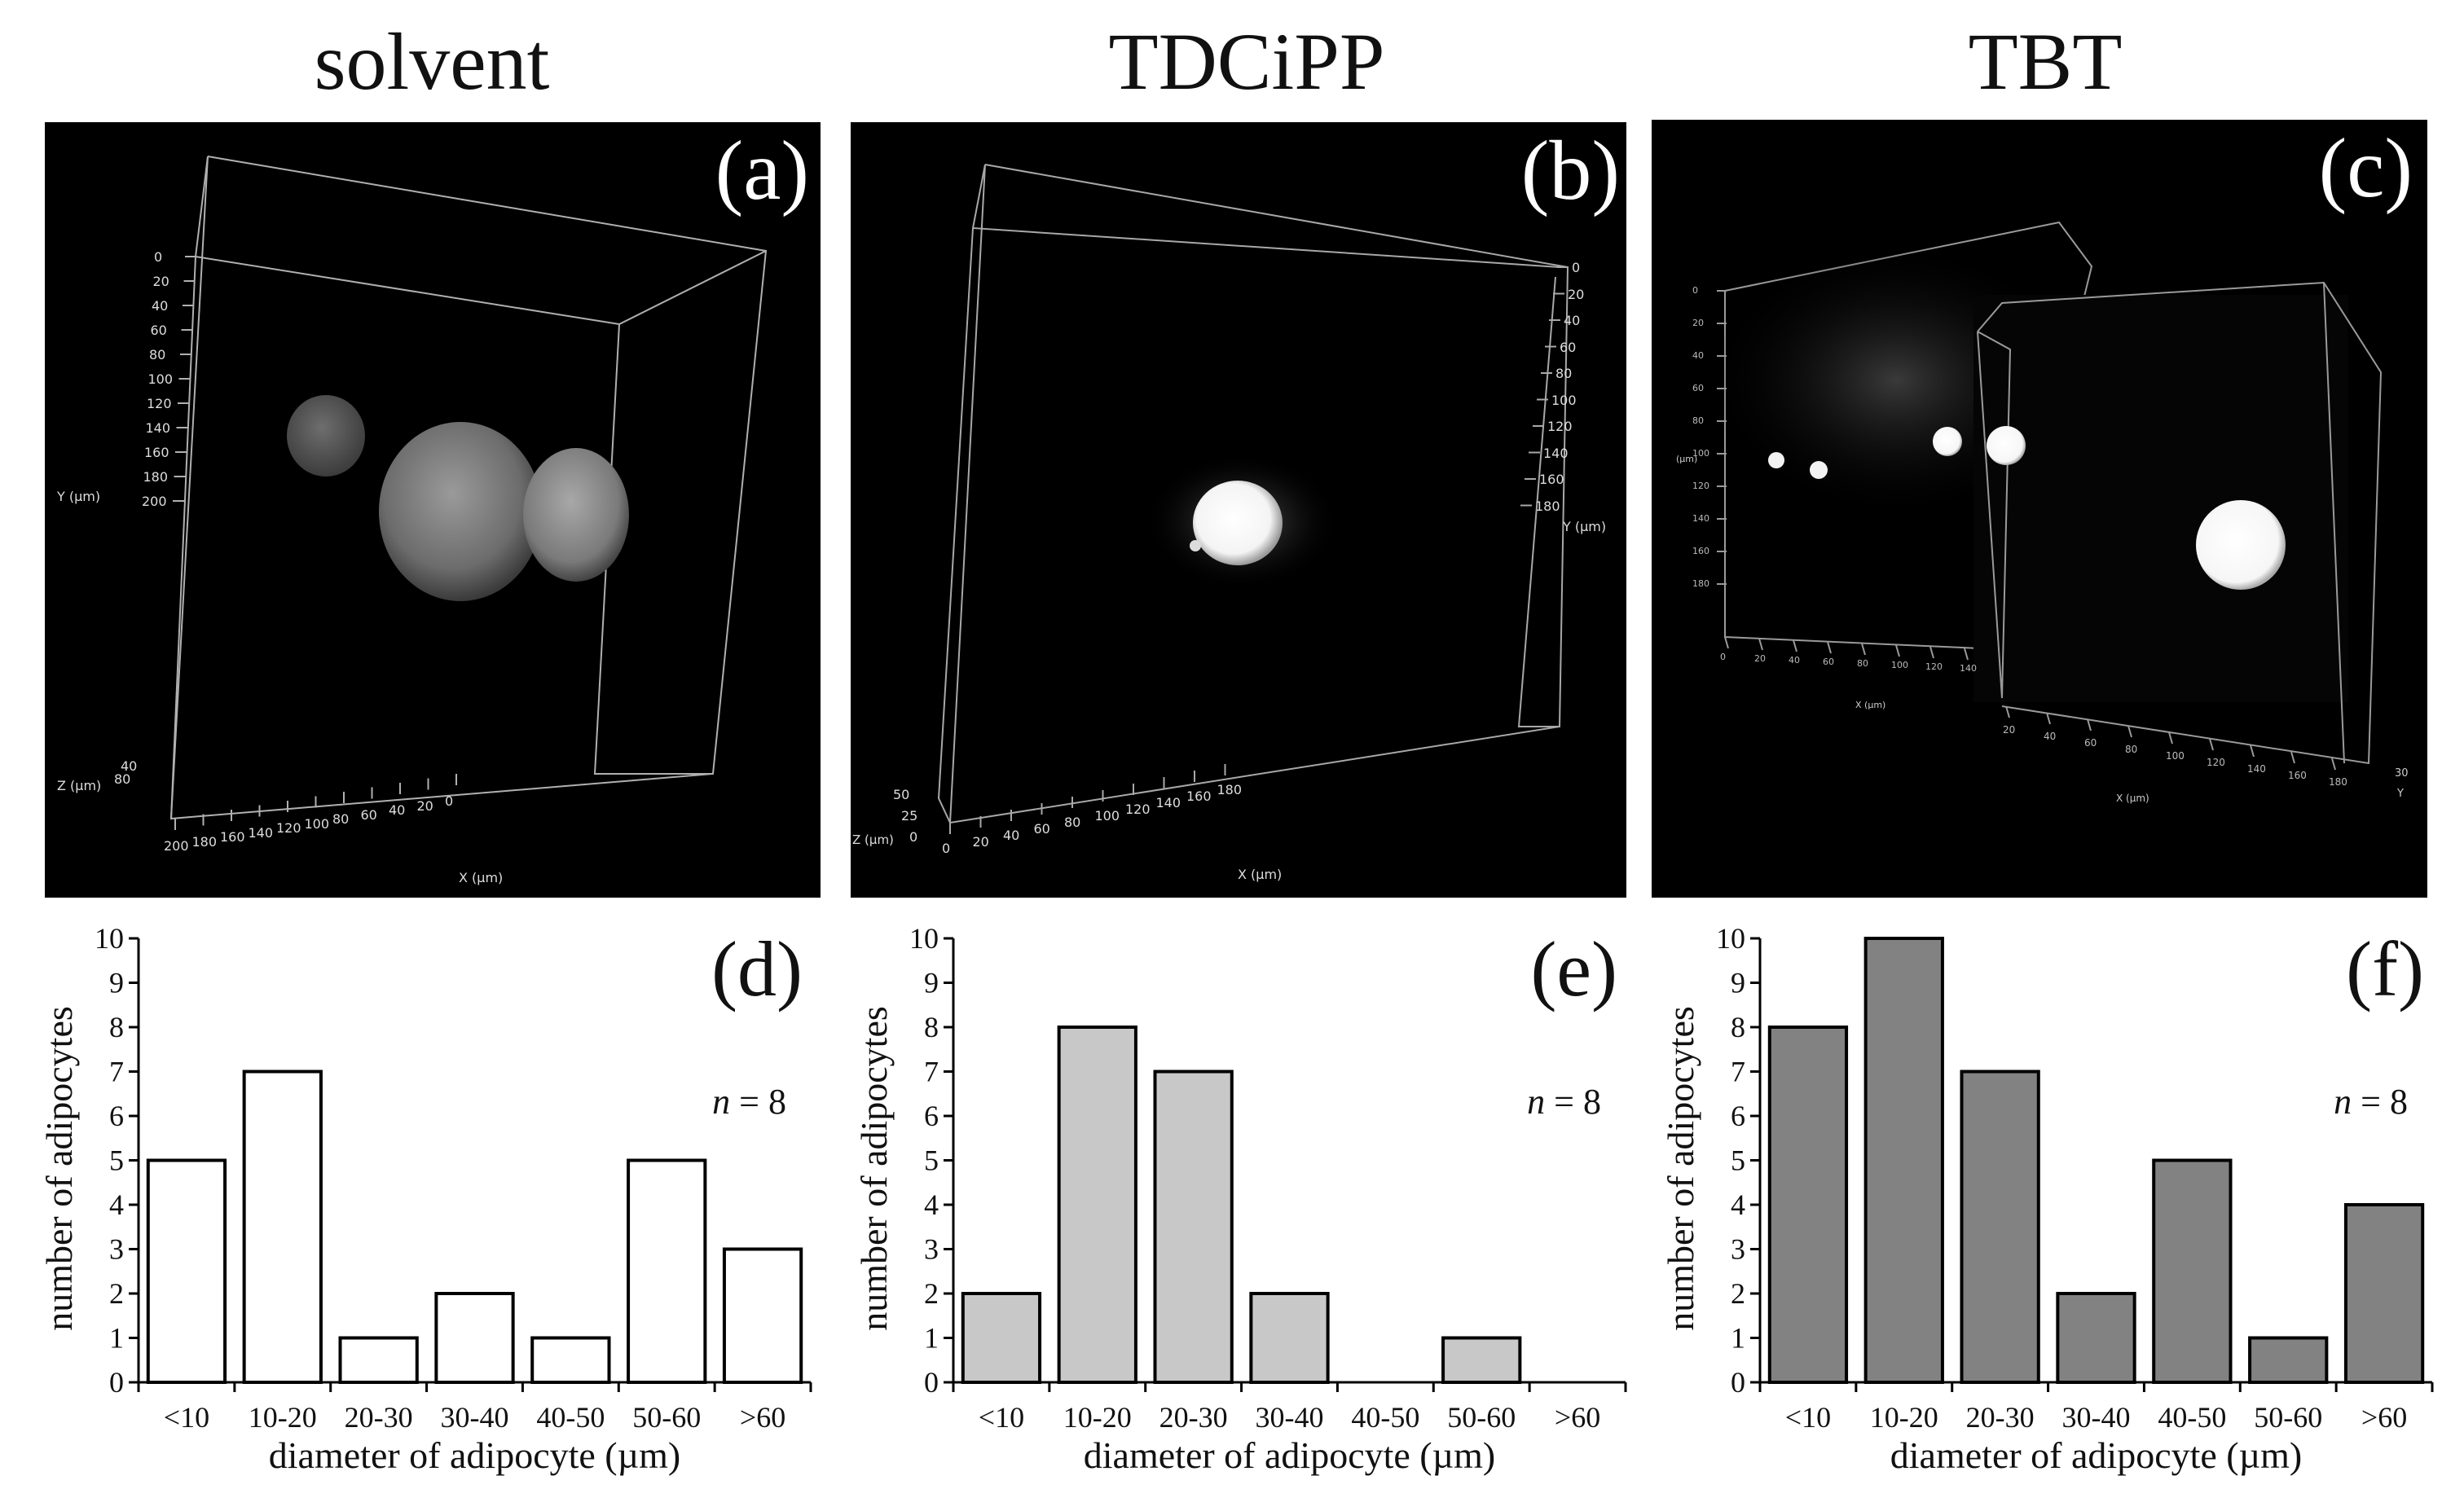  I want to click on x-tick-label-a: 180, so click(204, 841).